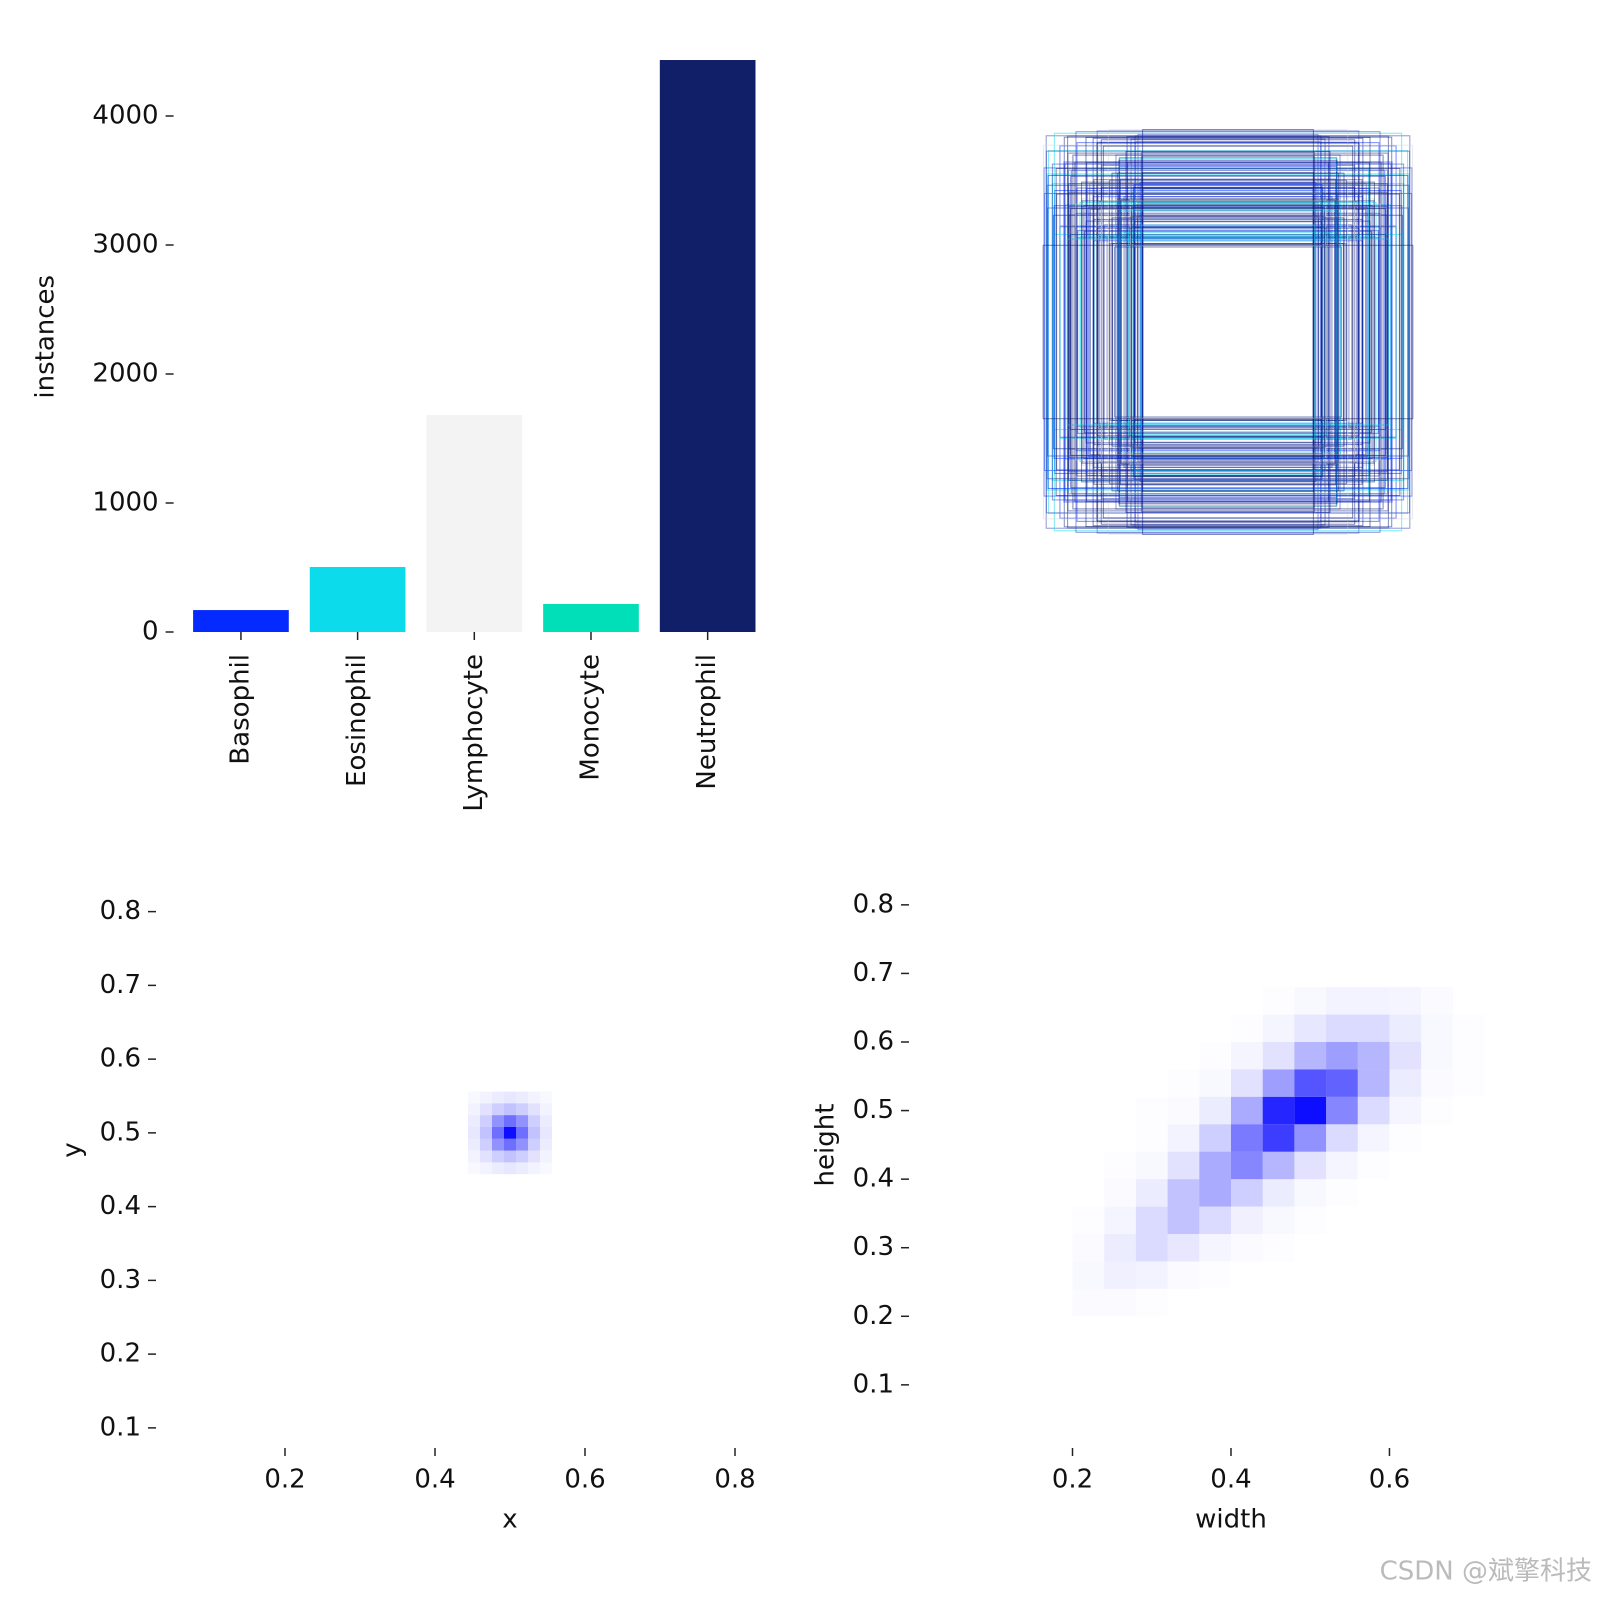 This screenshot has width=1600, height=1600. I want to click on label-box, so click(1228, 332).